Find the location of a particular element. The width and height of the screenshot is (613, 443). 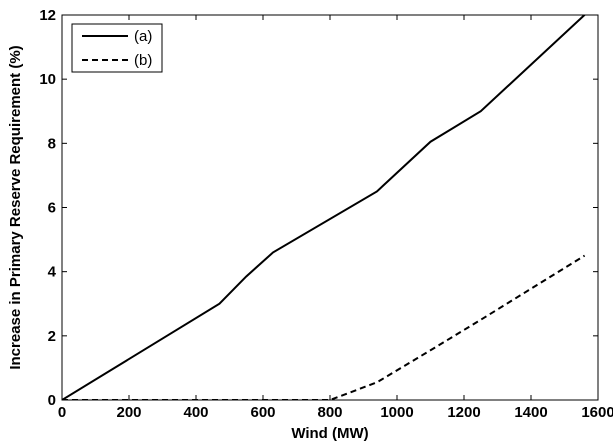

x-tick-label: 1600 is located at coordinates (597, 412).